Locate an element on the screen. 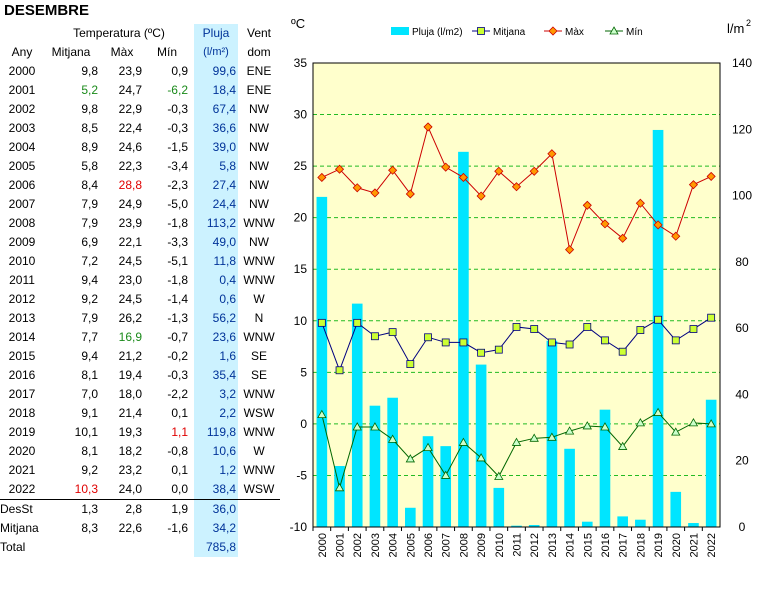  min-cell: 0,0 is located at coordinates (179, 489).